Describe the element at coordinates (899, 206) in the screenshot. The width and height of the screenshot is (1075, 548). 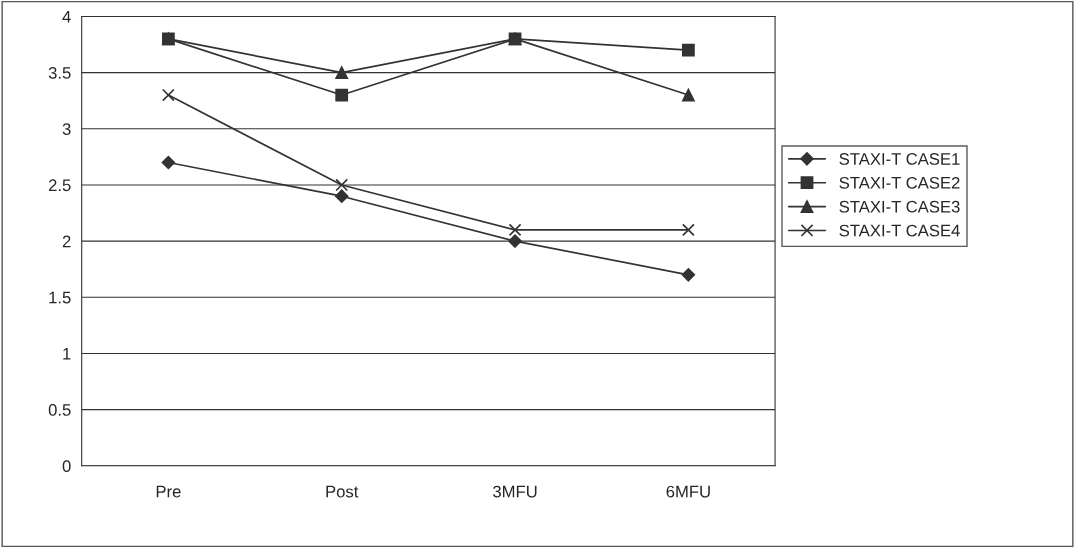
I see `legend-label: STAXI-T CASE3` at that location.